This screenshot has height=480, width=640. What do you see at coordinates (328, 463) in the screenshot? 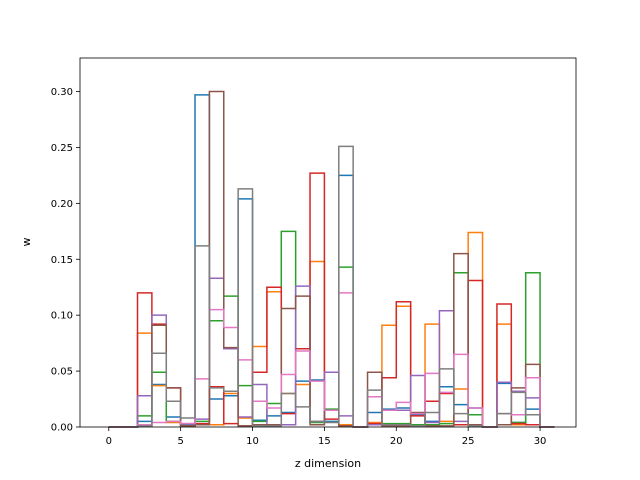
I see `x-axis-label: z dimension` at bounding box center [328, 463].